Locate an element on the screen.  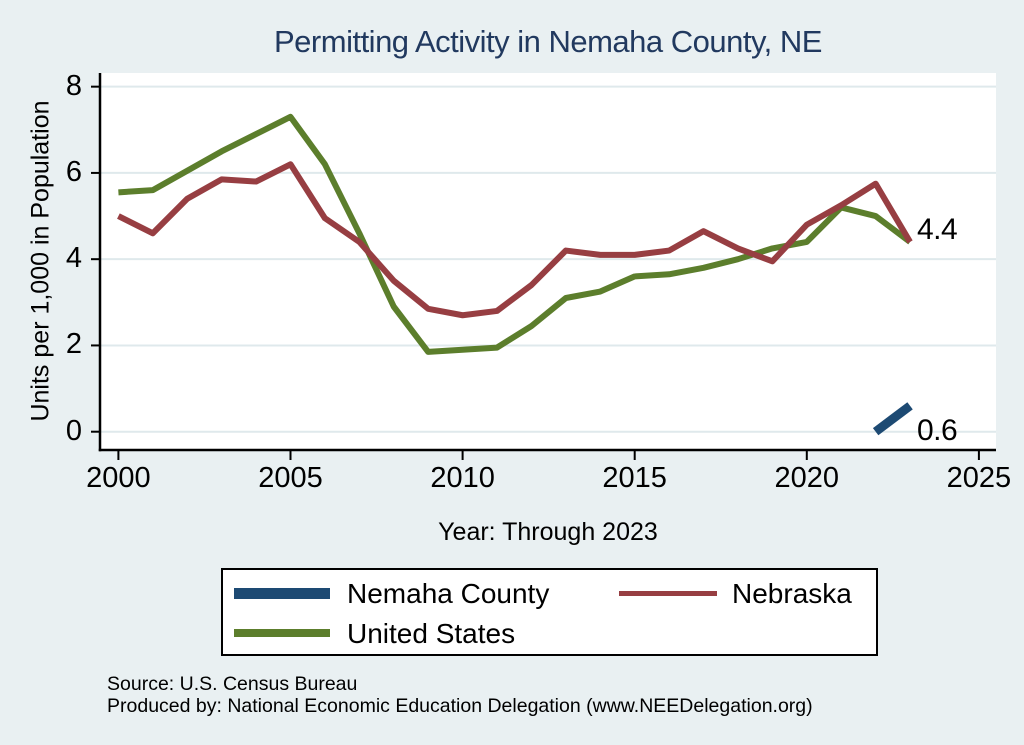
series-line-nemaha-county is located at coordinates (892, 419).